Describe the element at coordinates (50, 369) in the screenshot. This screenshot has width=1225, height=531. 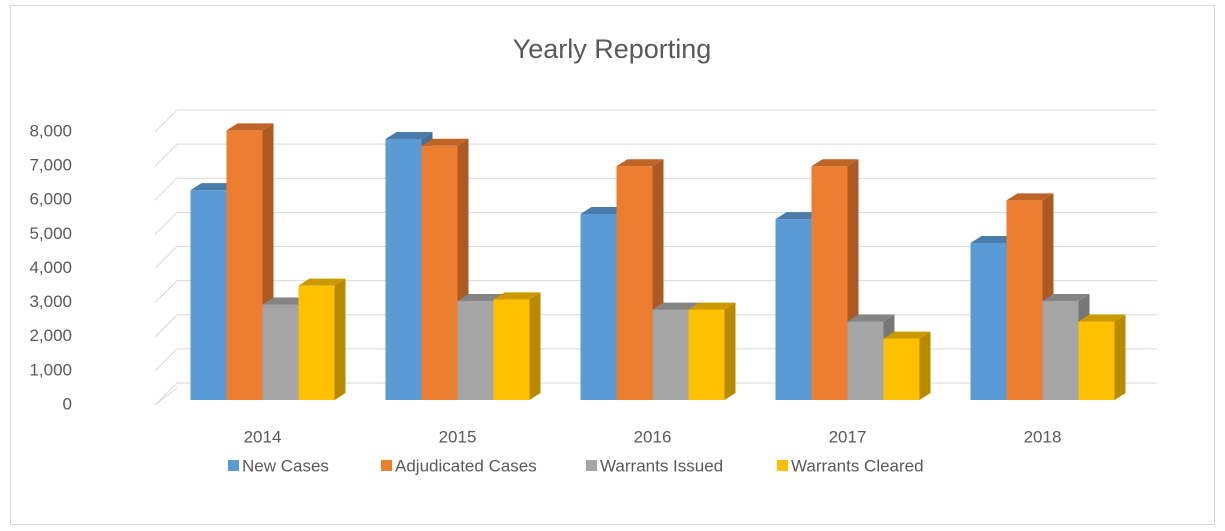
I see `y-tick-label: 1,000` at that location.